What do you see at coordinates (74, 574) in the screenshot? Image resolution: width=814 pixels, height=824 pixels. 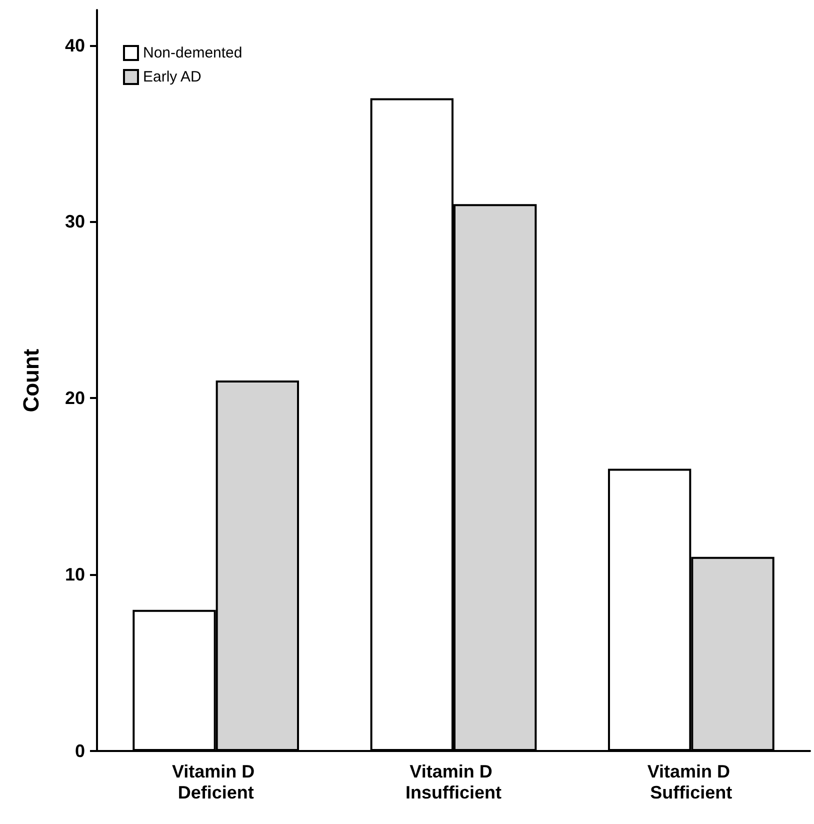 I see `y-tick-label: 10` at bounding box center [74, 574].